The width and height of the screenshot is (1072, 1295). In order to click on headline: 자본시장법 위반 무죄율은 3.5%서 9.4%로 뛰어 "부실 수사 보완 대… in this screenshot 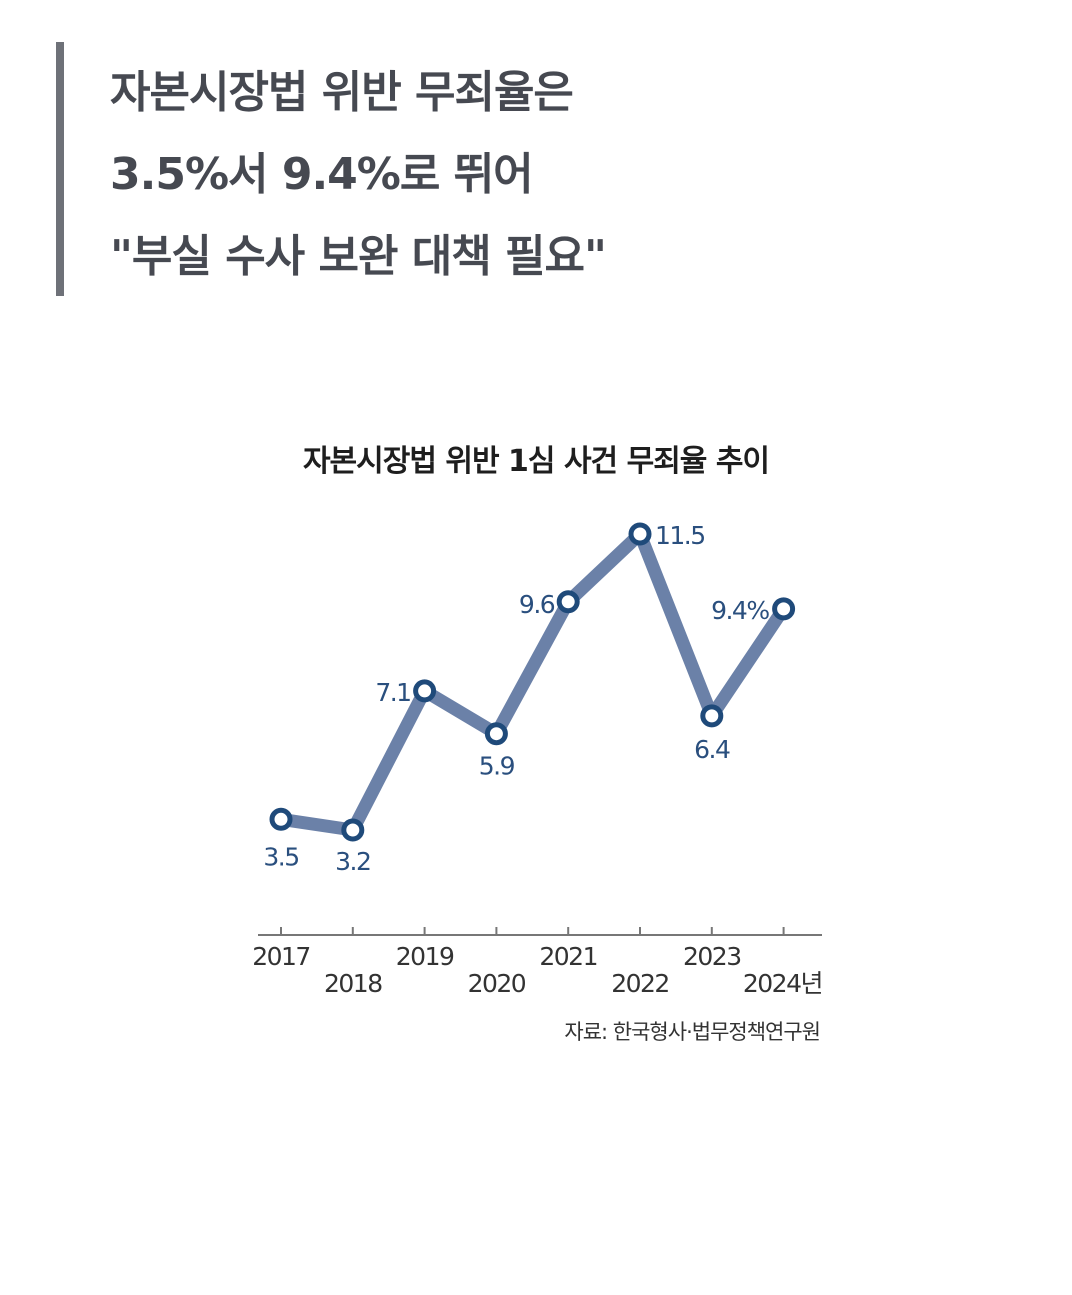, I will do `click(358, 175)`.